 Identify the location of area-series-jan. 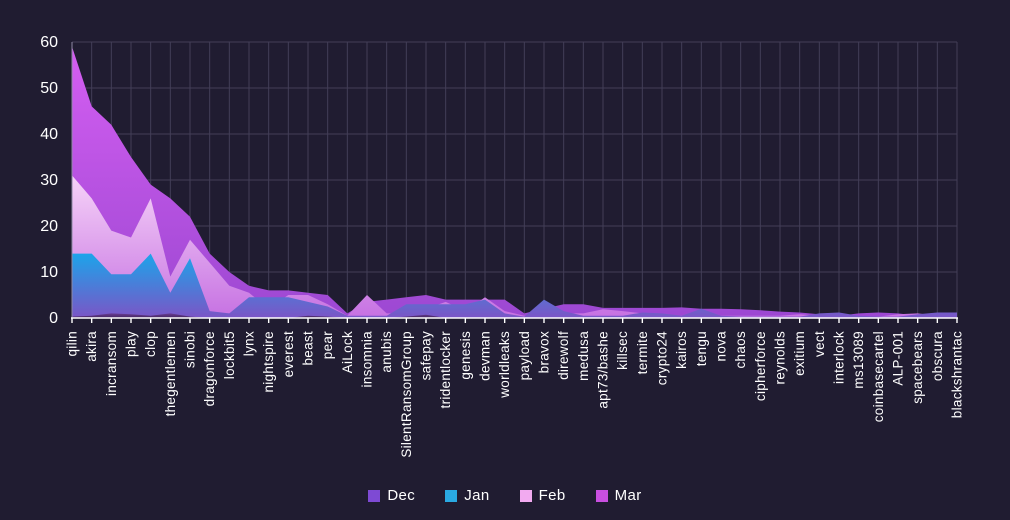
(514, 285).